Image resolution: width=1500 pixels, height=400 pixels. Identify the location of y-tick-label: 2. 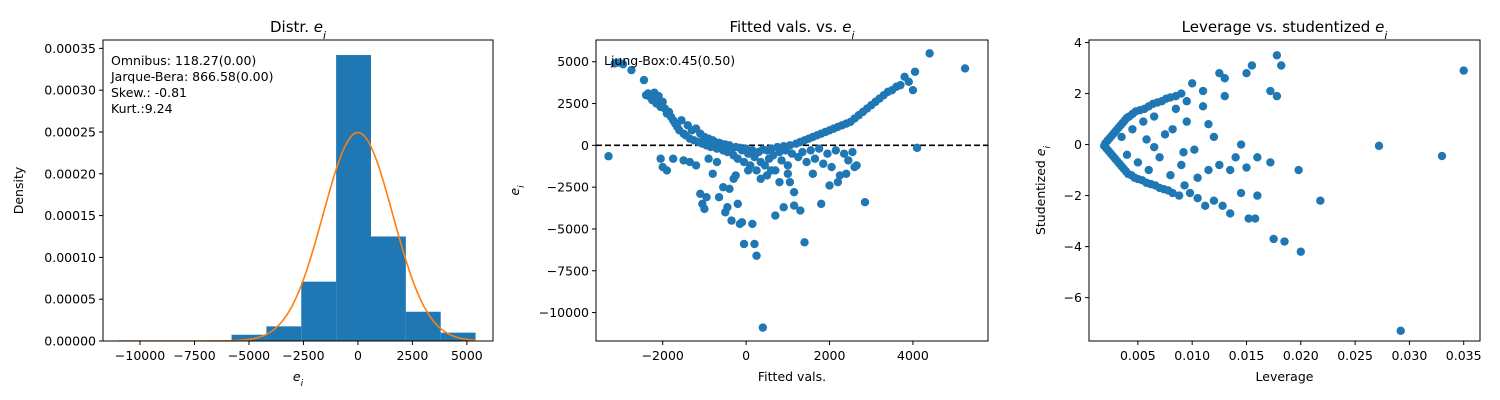
(1078, 93).